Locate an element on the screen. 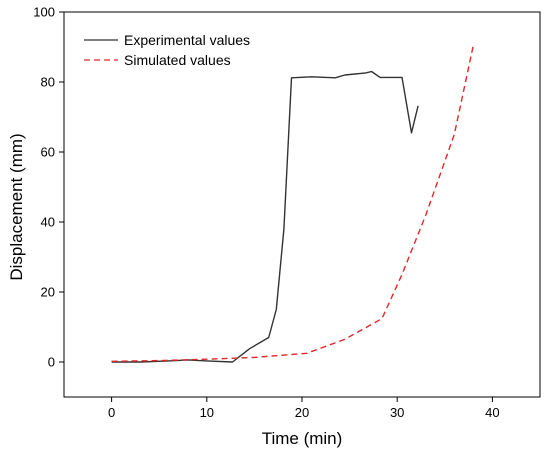  legend: Experimental values Simulated values is located at coordinates (167, 50).